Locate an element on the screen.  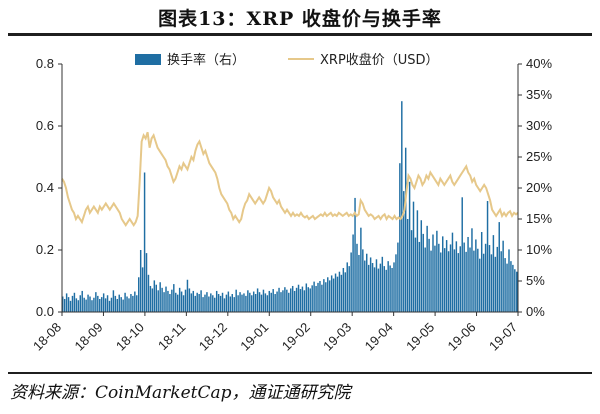
x-tick-label: 18-10 is located at coordinates (130, 337).